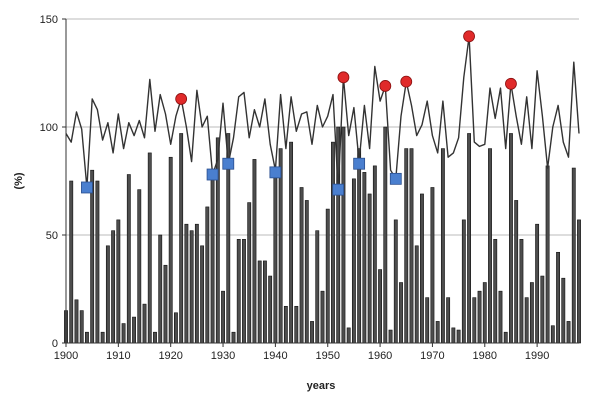  What do you see at coordinates (170, 356) in the screenshot?
I see `x-tick-label: 1920` at bounding box center [170, 356].